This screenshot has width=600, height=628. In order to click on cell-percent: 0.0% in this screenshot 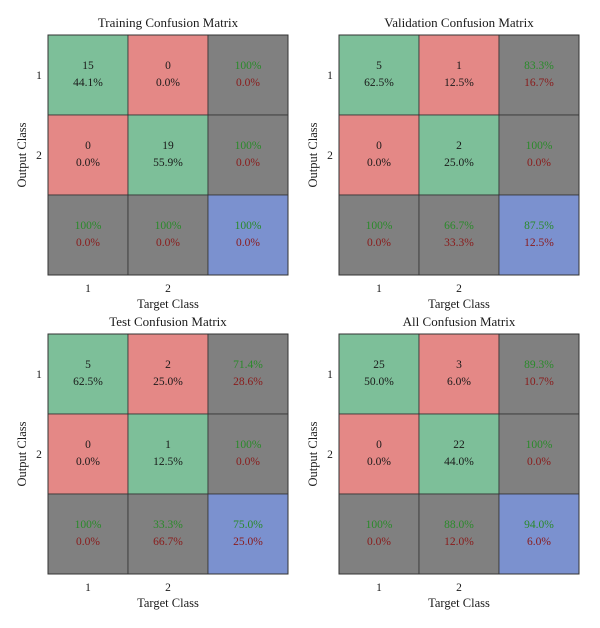, I will do `click(88, 163)`.